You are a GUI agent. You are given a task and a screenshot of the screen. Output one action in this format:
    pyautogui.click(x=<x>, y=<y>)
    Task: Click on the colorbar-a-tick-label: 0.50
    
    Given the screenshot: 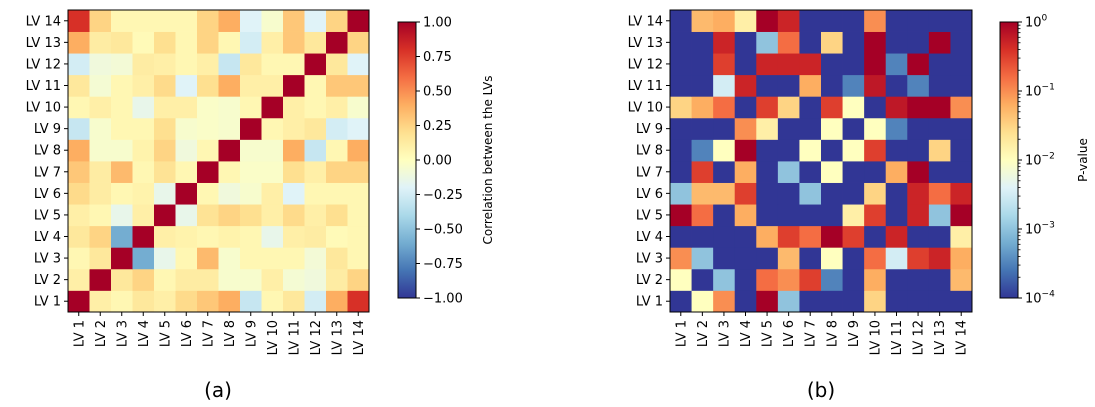 What is the action you would take?
    pyautogui.click(x=437, y=92)
    